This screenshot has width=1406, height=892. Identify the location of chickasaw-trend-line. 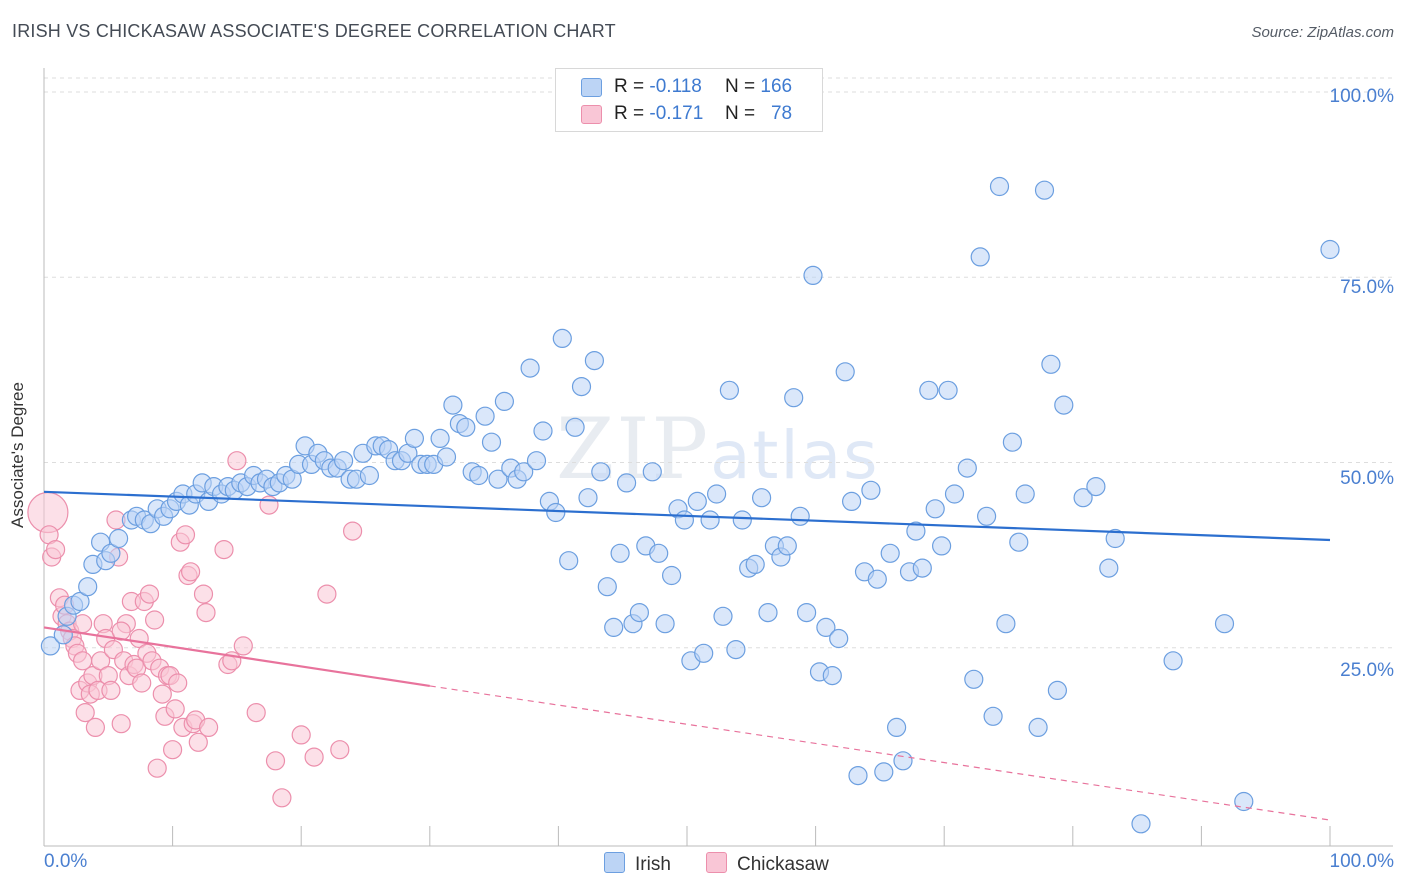
(236, 657).